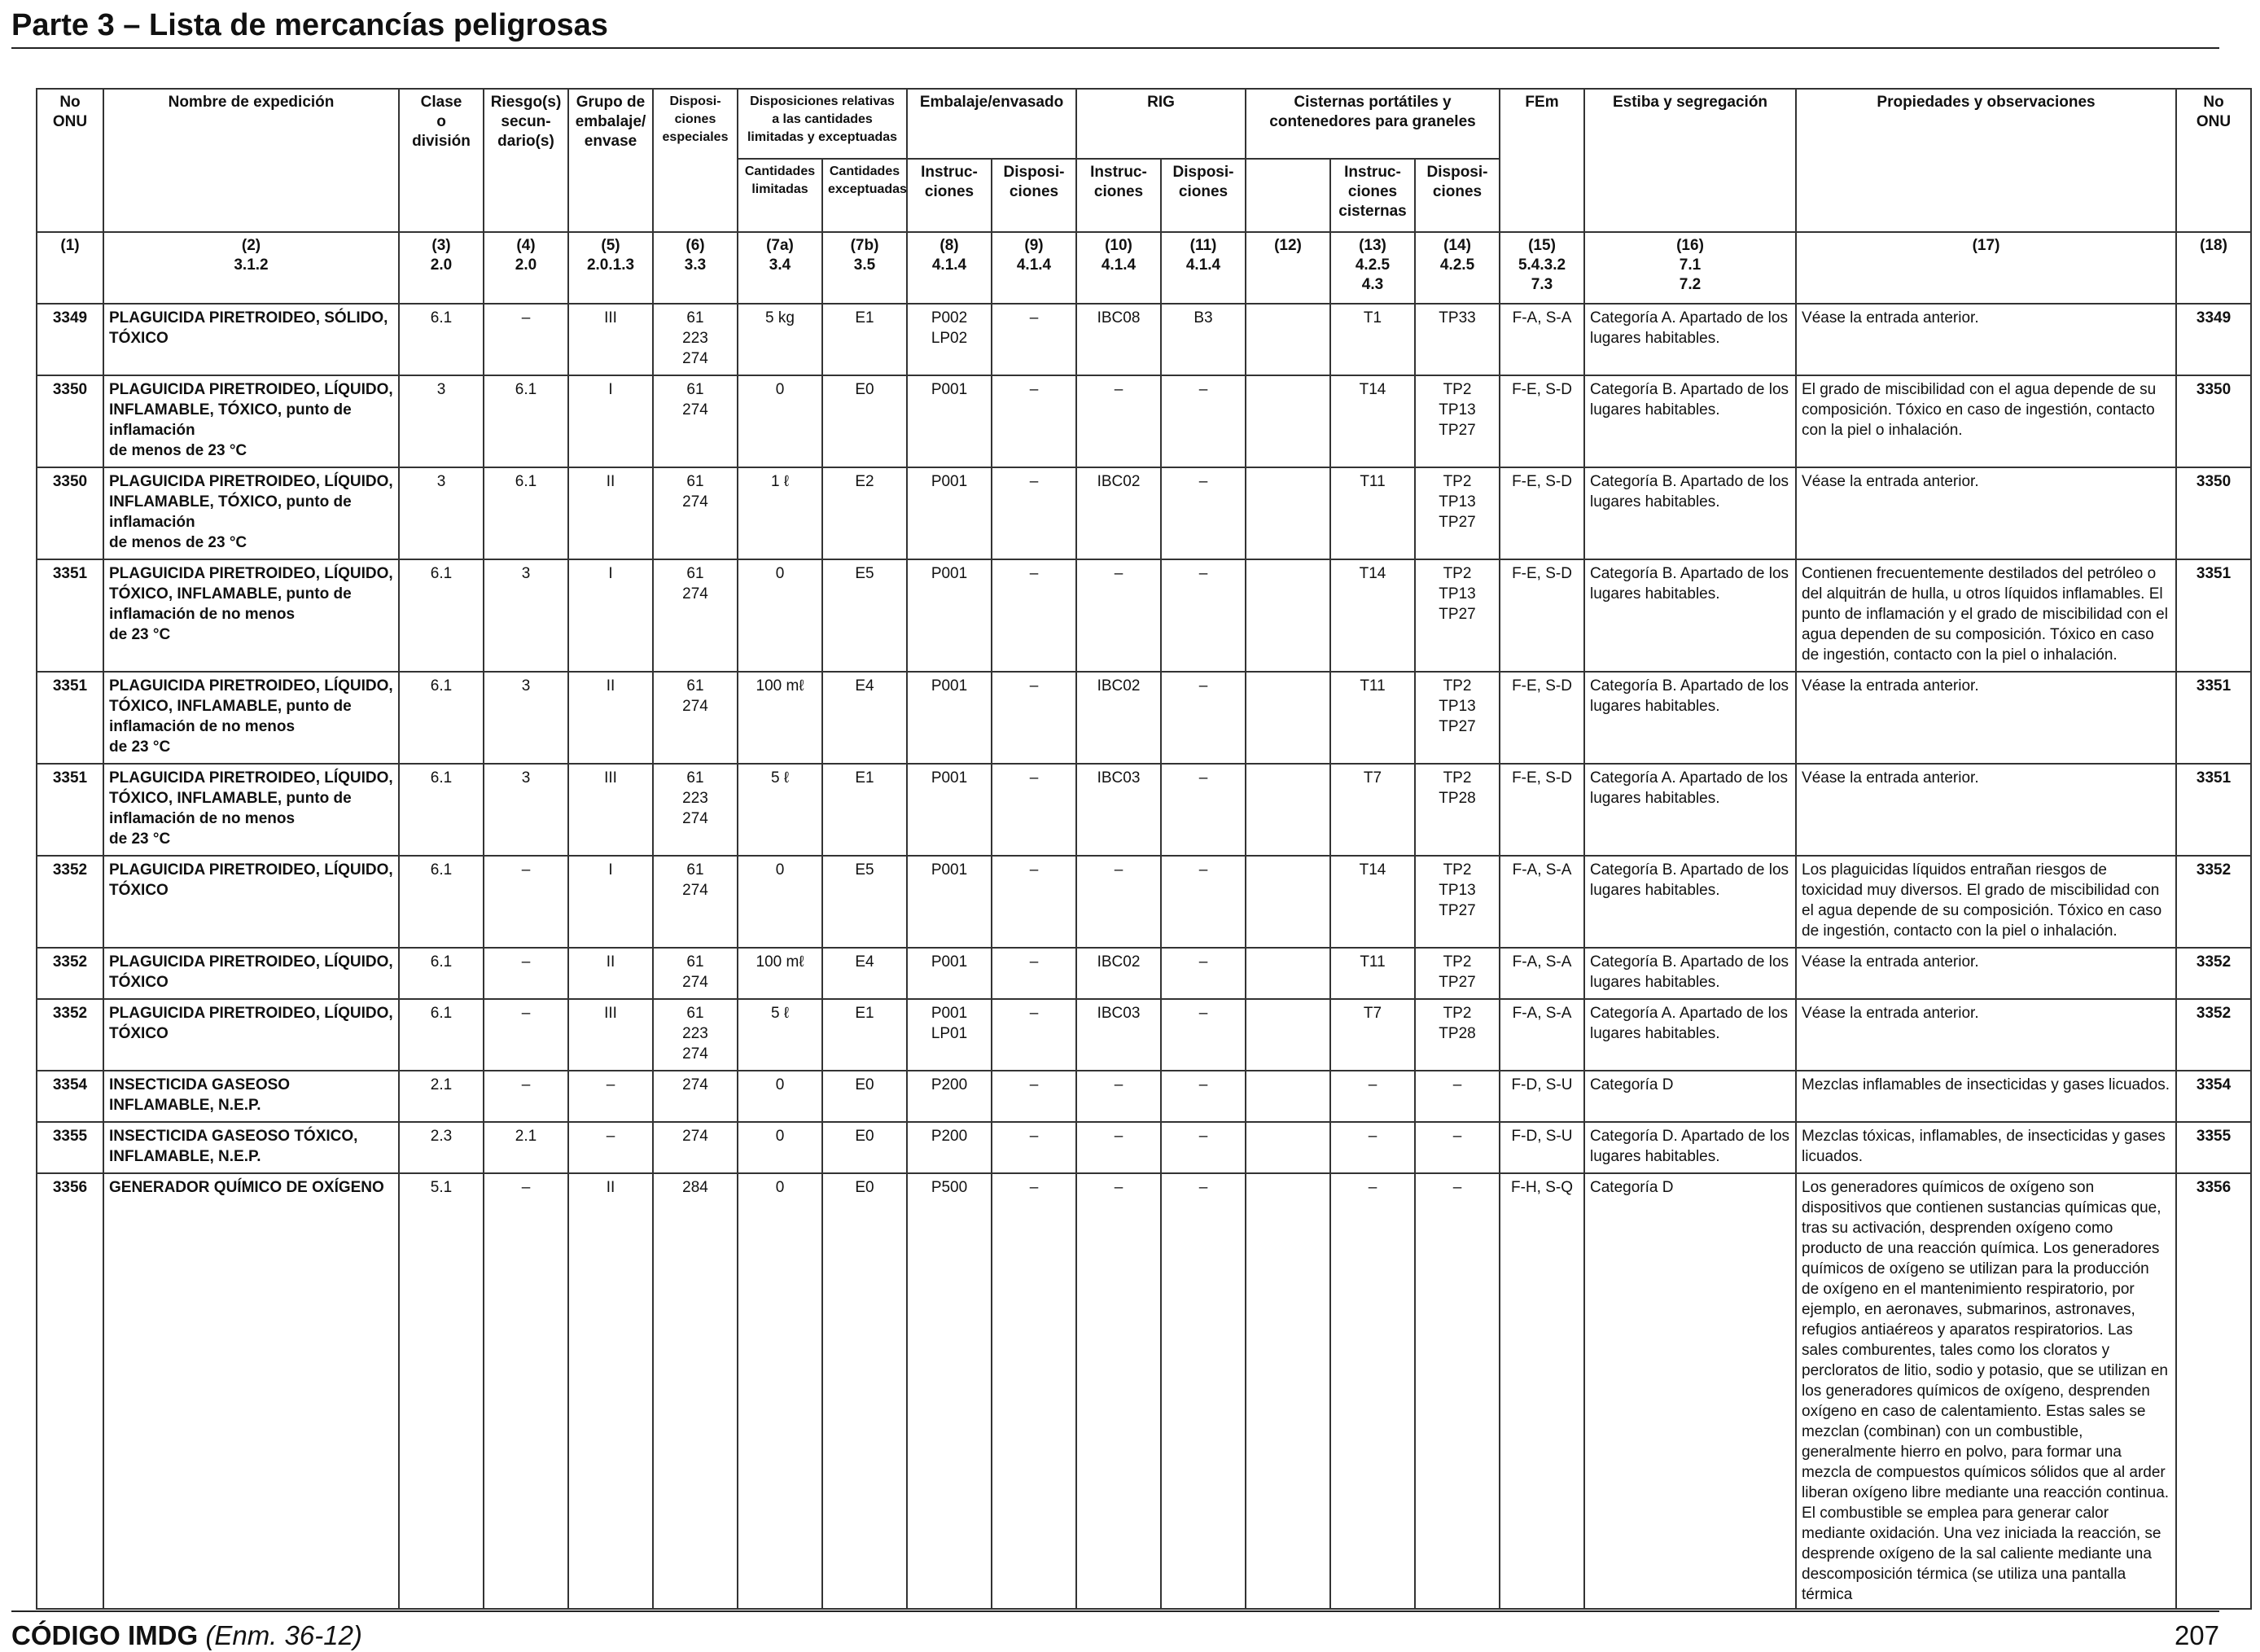 This screenshot has width=2260, height=1652. Describe the element at coordinates (780, 718) in the screenshot. I see `cell-cant-limitadas: 100 mℓ` at that location.